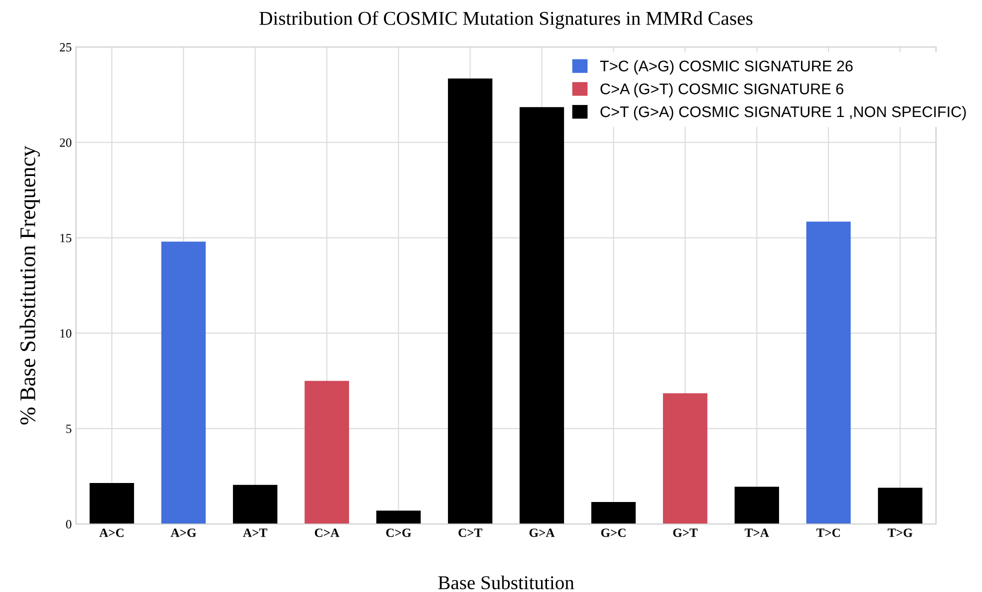  Describe the element at coordinates (183, 532) in the screenshot. I see `x-tick-label: A>G` at that location.